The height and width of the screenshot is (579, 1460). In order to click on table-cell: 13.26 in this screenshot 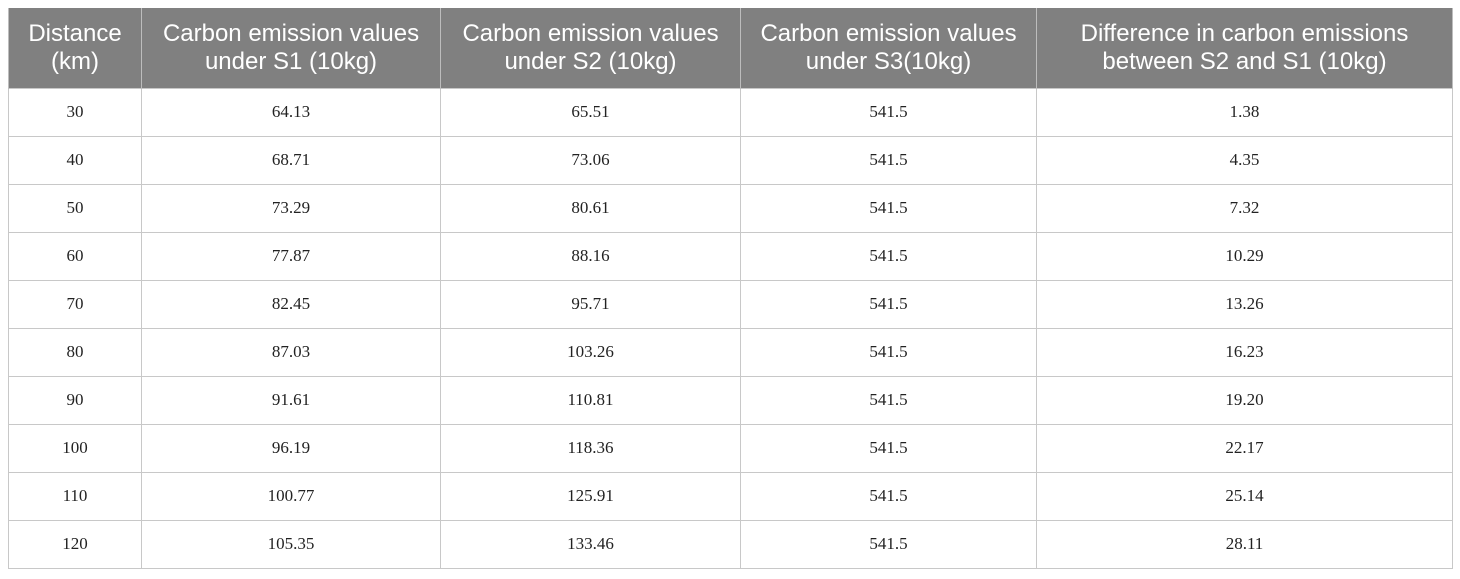, I will do `click(1244, 304)`.